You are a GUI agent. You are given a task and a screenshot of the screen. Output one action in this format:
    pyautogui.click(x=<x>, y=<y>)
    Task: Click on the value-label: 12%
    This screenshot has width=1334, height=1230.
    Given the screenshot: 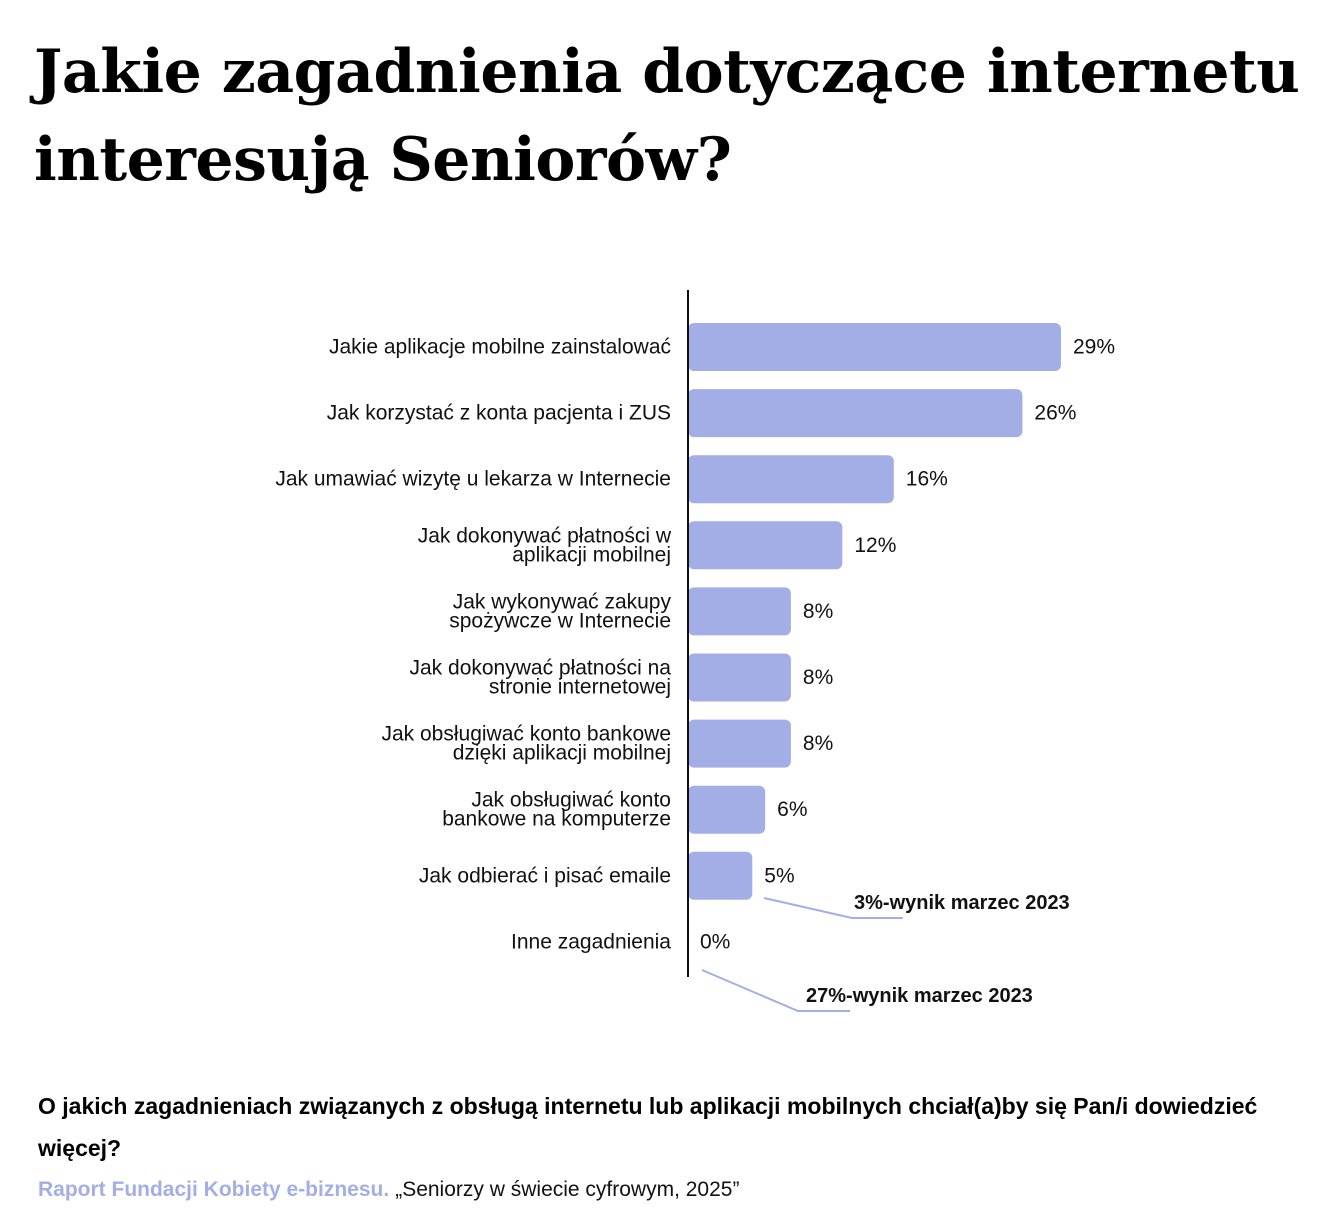 What is the action you would take?
    pyautogui.click(x=875, y=545)
    